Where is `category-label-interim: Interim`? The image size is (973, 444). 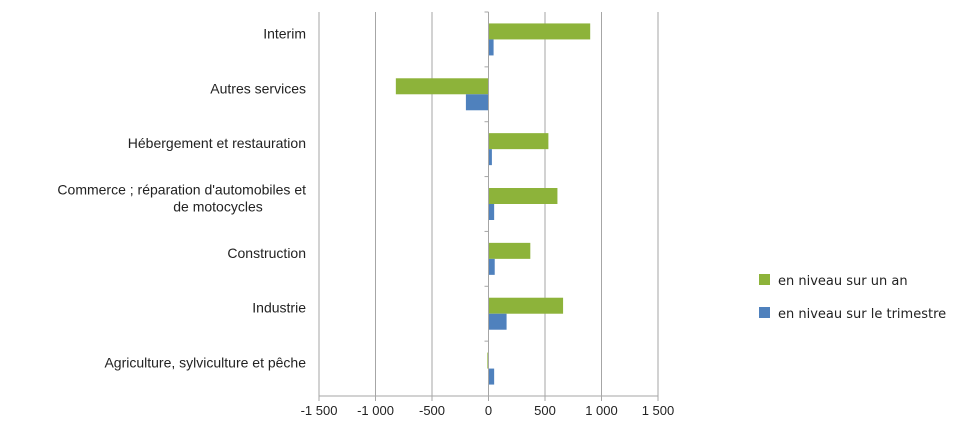 category-label-interim: Interim is located at coordinates (284, 33).